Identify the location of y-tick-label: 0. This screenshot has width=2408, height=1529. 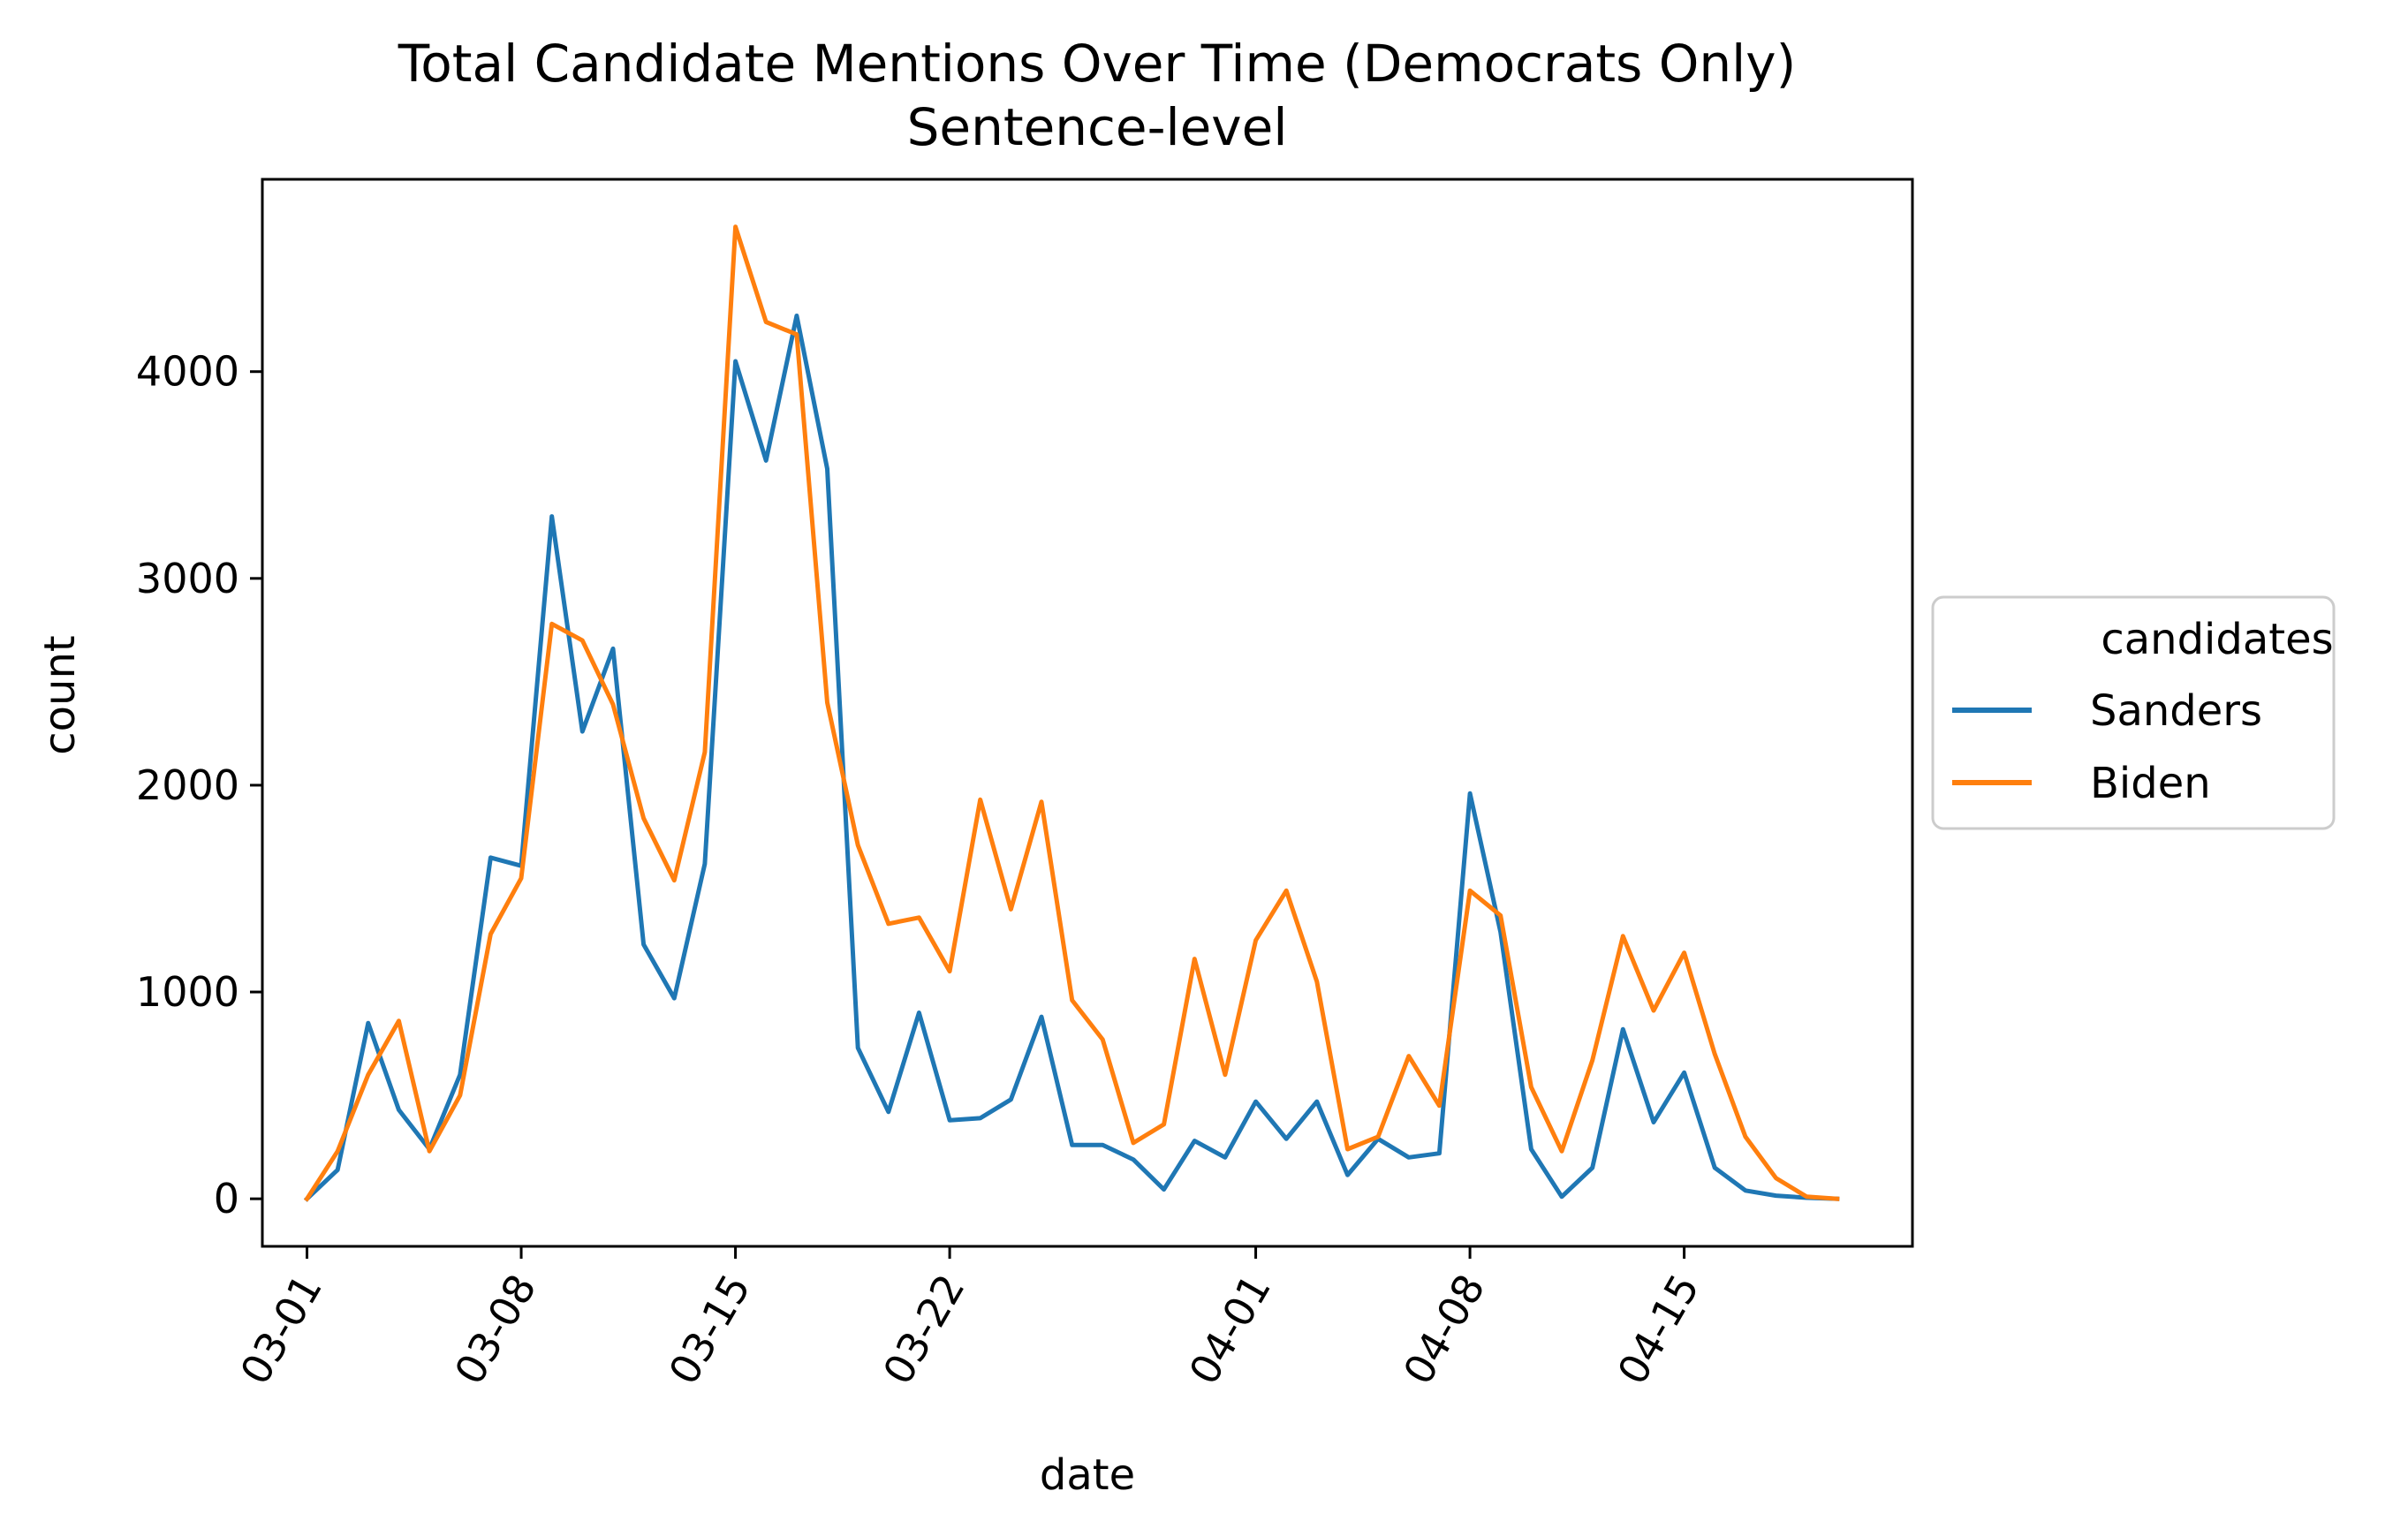
(226, 1198).